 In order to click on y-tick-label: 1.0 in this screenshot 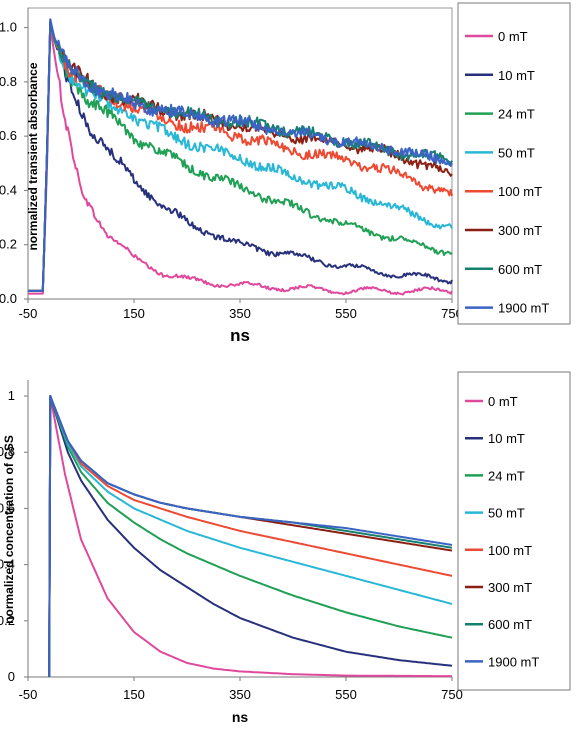, I will do `click(8, 27)`.